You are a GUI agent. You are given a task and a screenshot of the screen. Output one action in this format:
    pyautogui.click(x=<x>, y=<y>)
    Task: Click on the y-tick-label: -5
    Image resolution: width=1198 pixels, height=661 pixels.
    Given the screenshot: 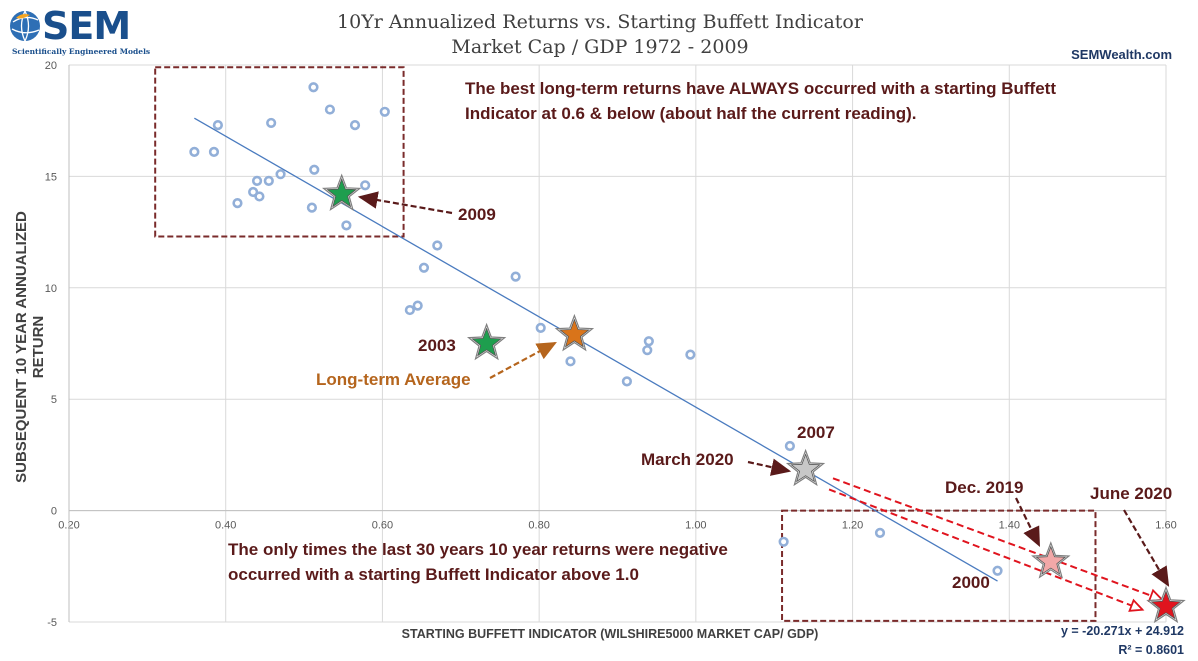 What is the action you would take?
    pyautogui.click(x=52, y=623)
    